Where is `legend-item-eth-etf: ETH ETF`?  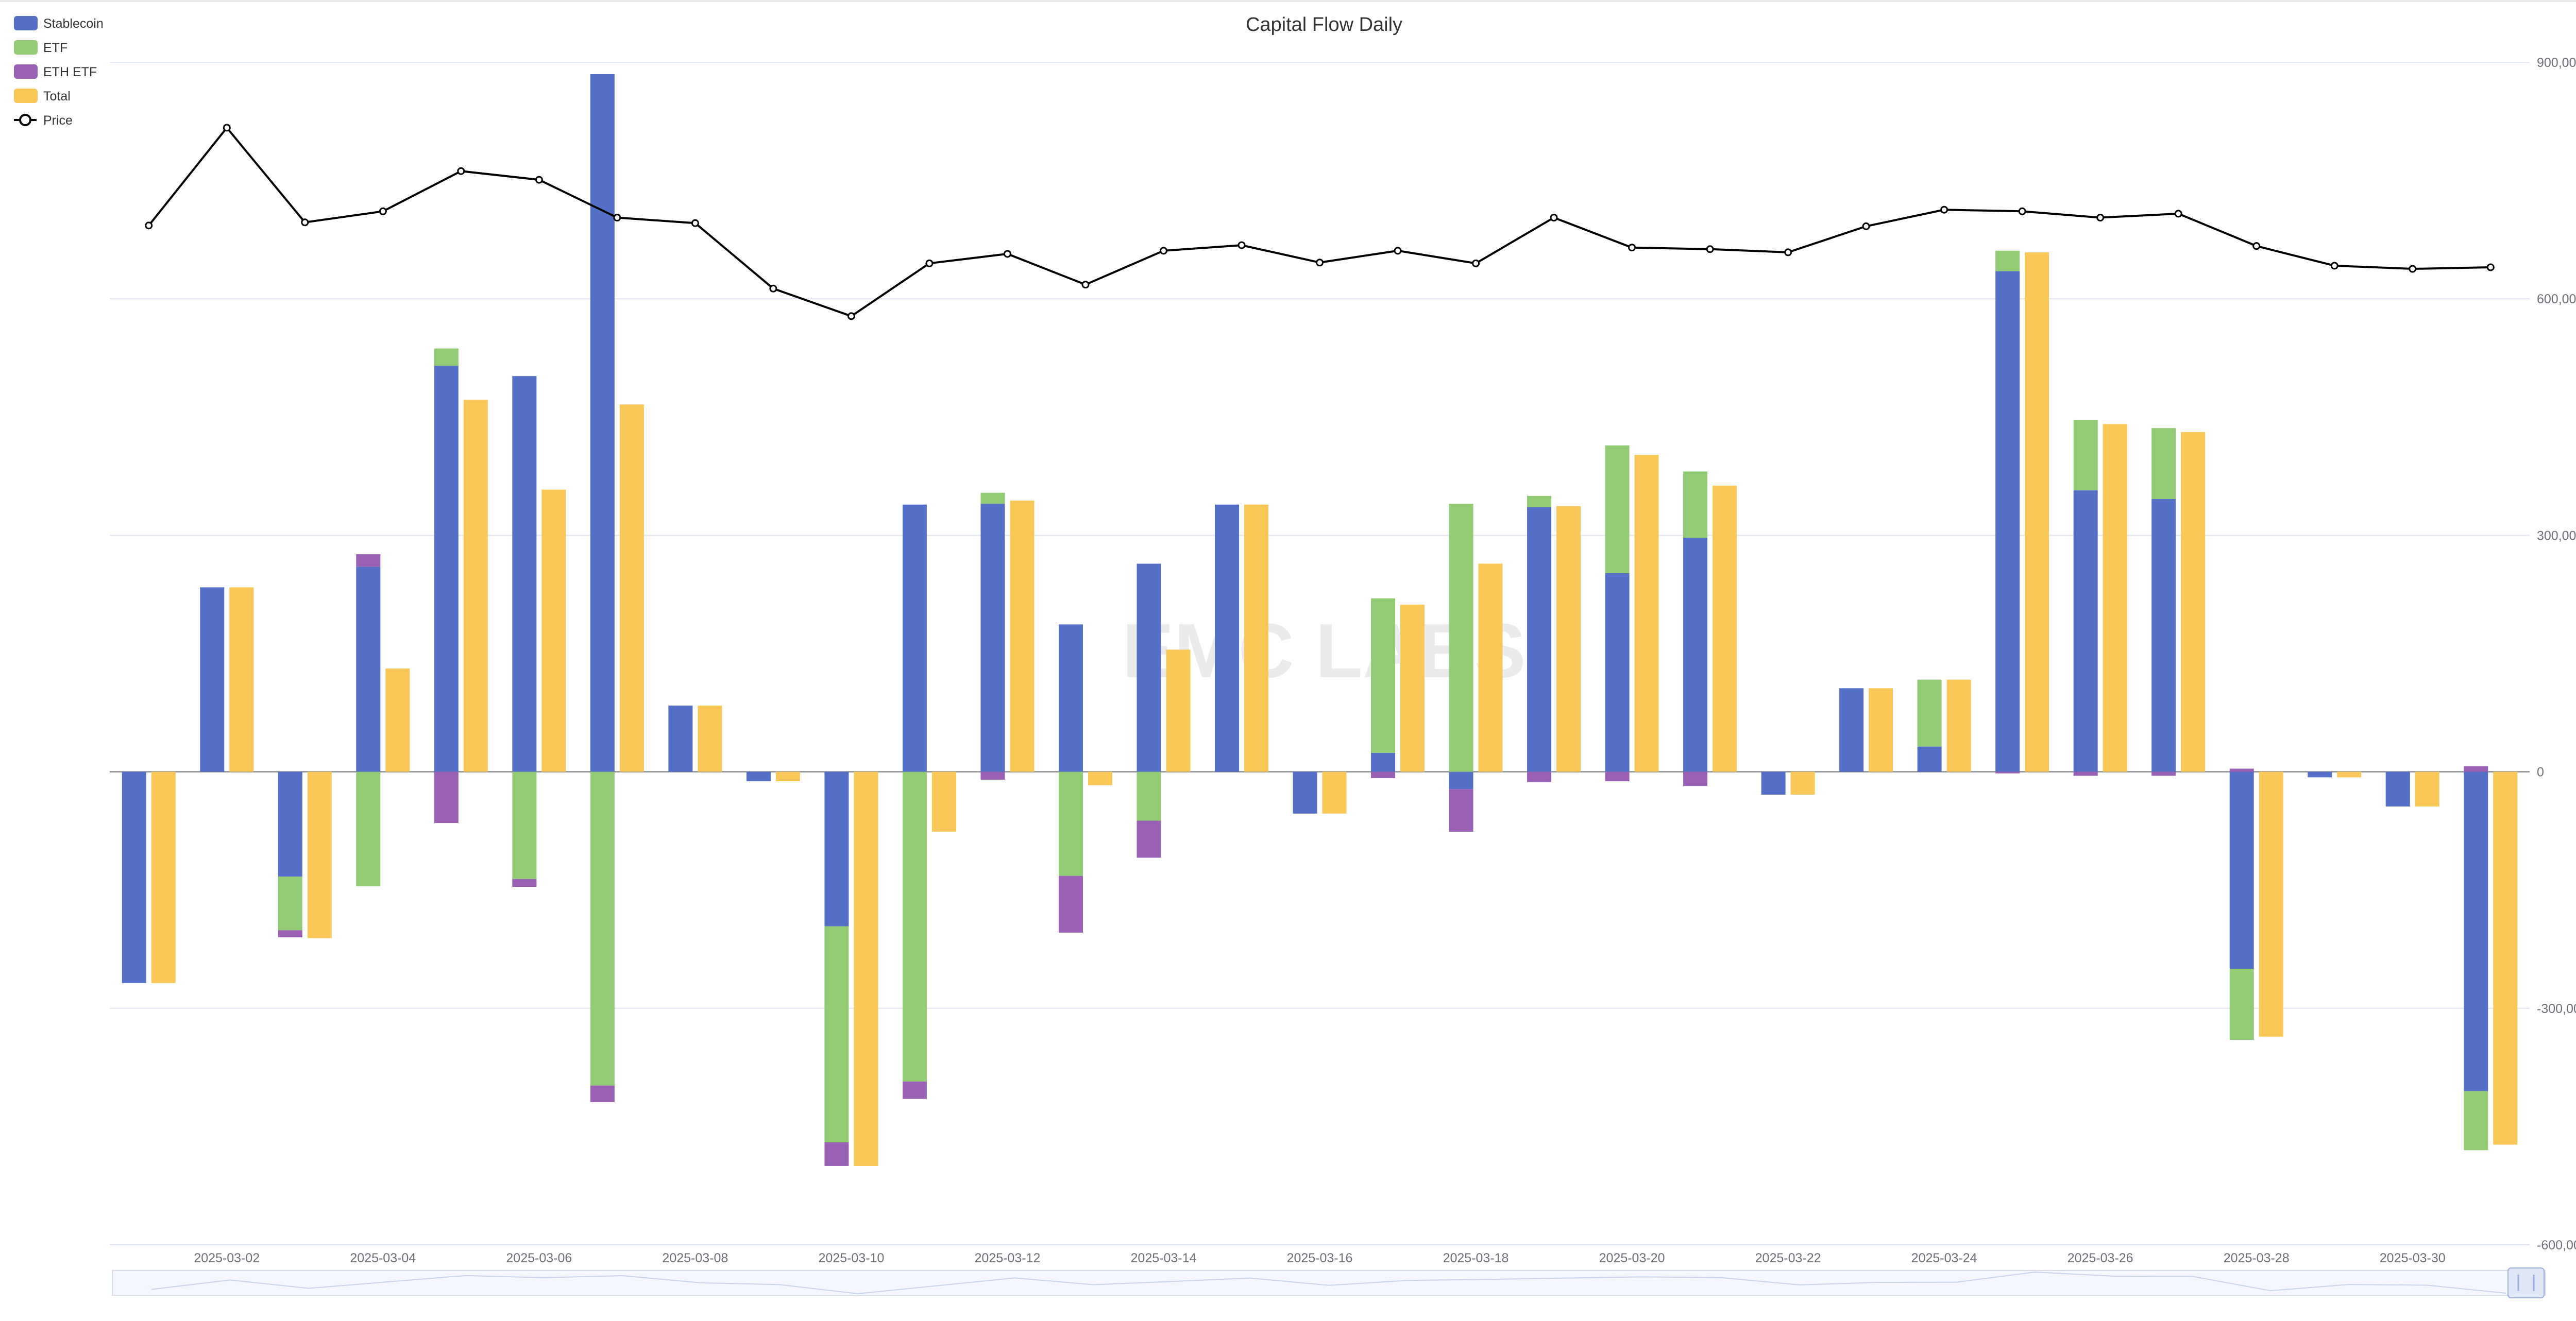
legend-item-eth-etf: ETH ETF is located at coordinates (55, 71).